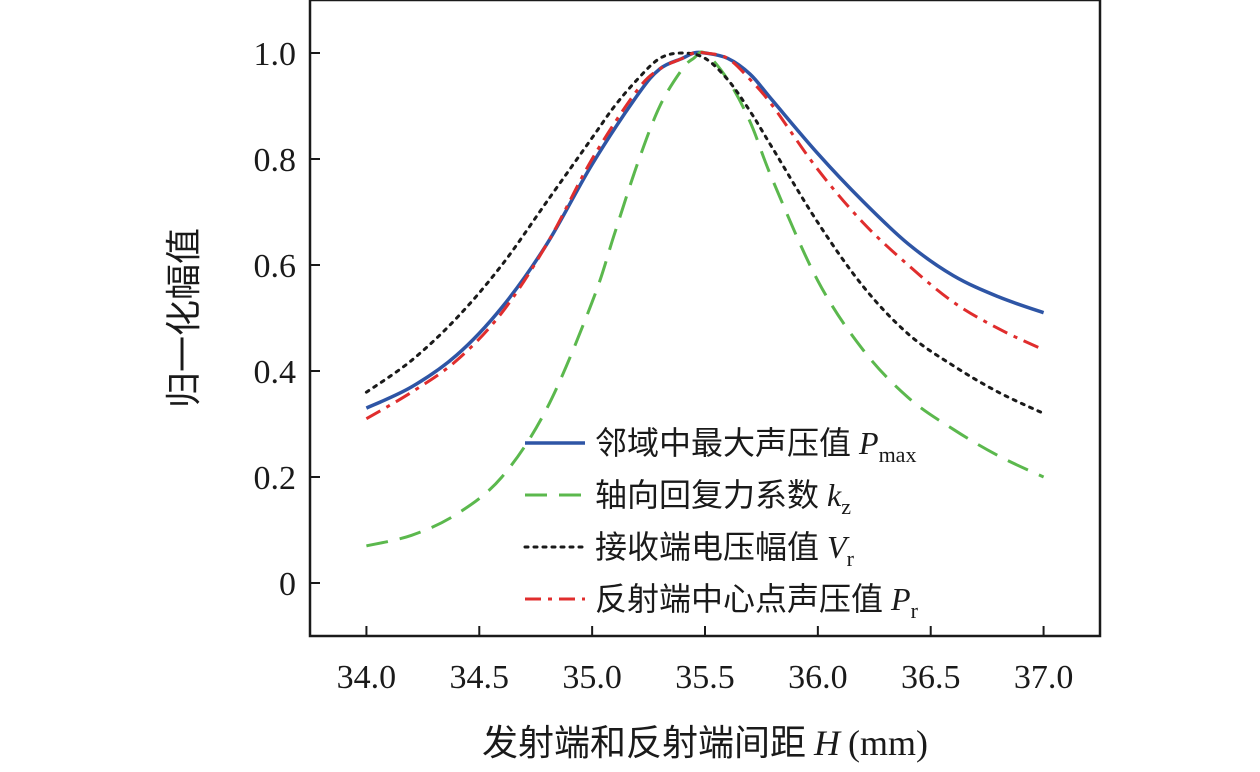 The height and width of the screenshot is (772, 1260). I want to click on legend-label-text: 轴向回复力系数, so click(707, 495).